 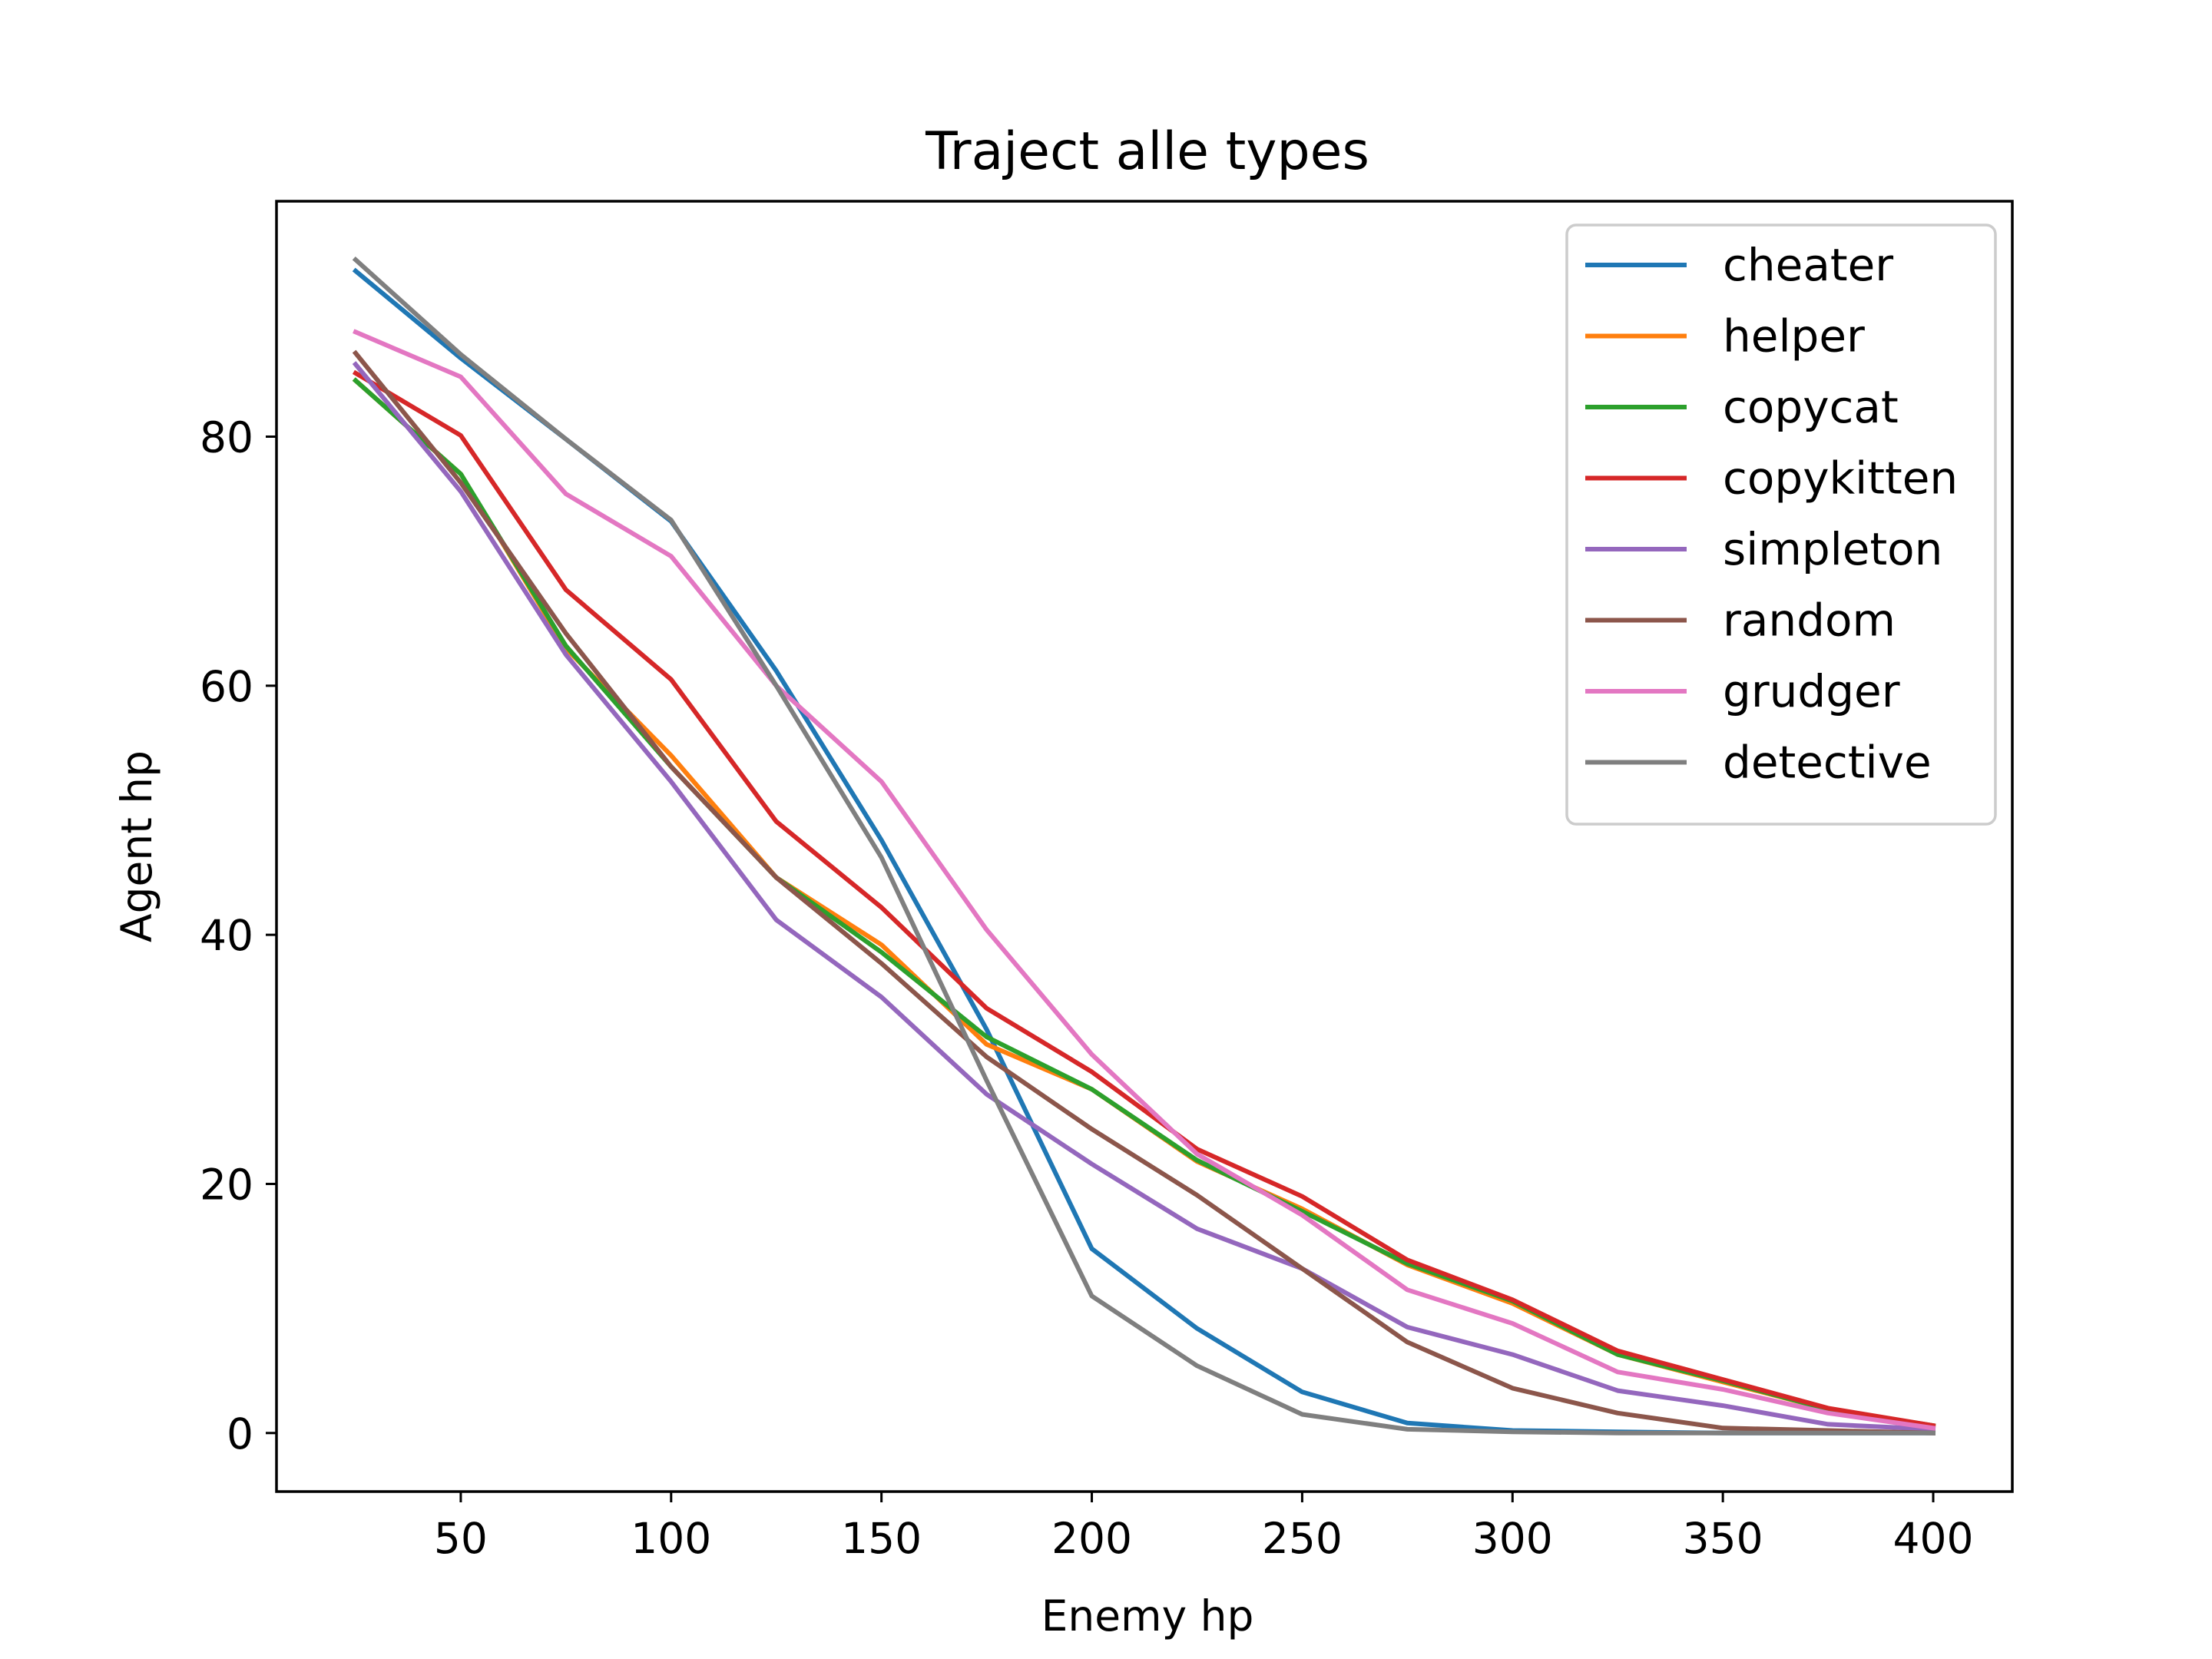 I want to click on y-tick-label: 20, so click(x=227, y=1185).